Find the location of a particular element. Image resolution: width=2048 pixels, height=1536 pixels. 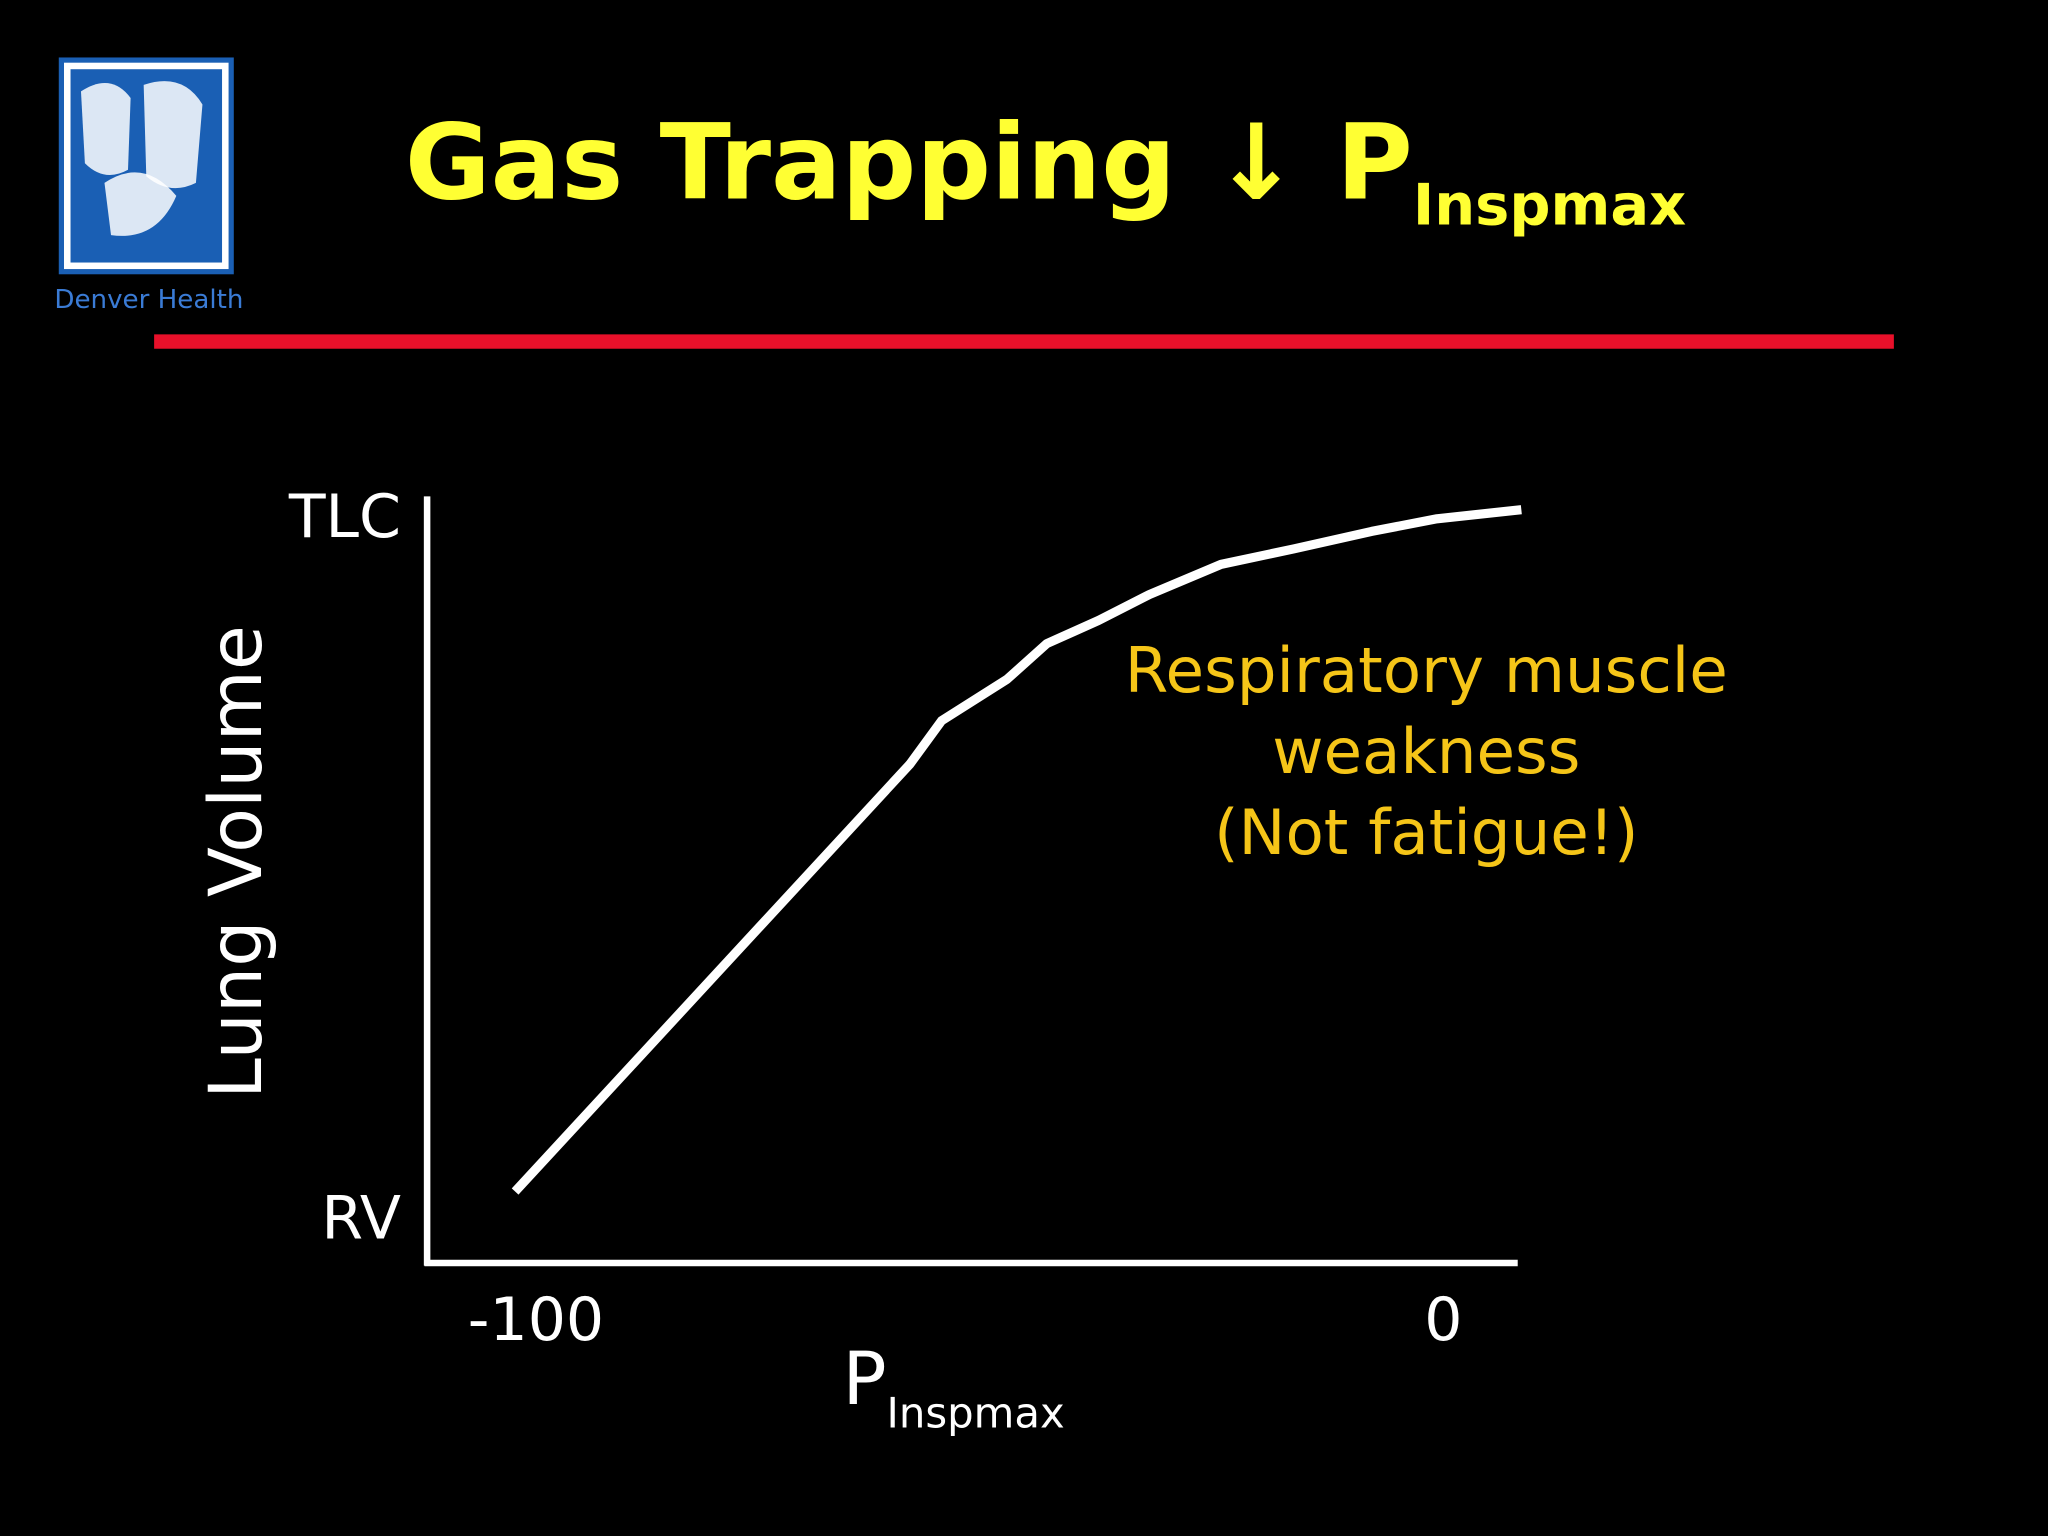

y-axis-label: Lung Volume is located at coordinates (236, 862).